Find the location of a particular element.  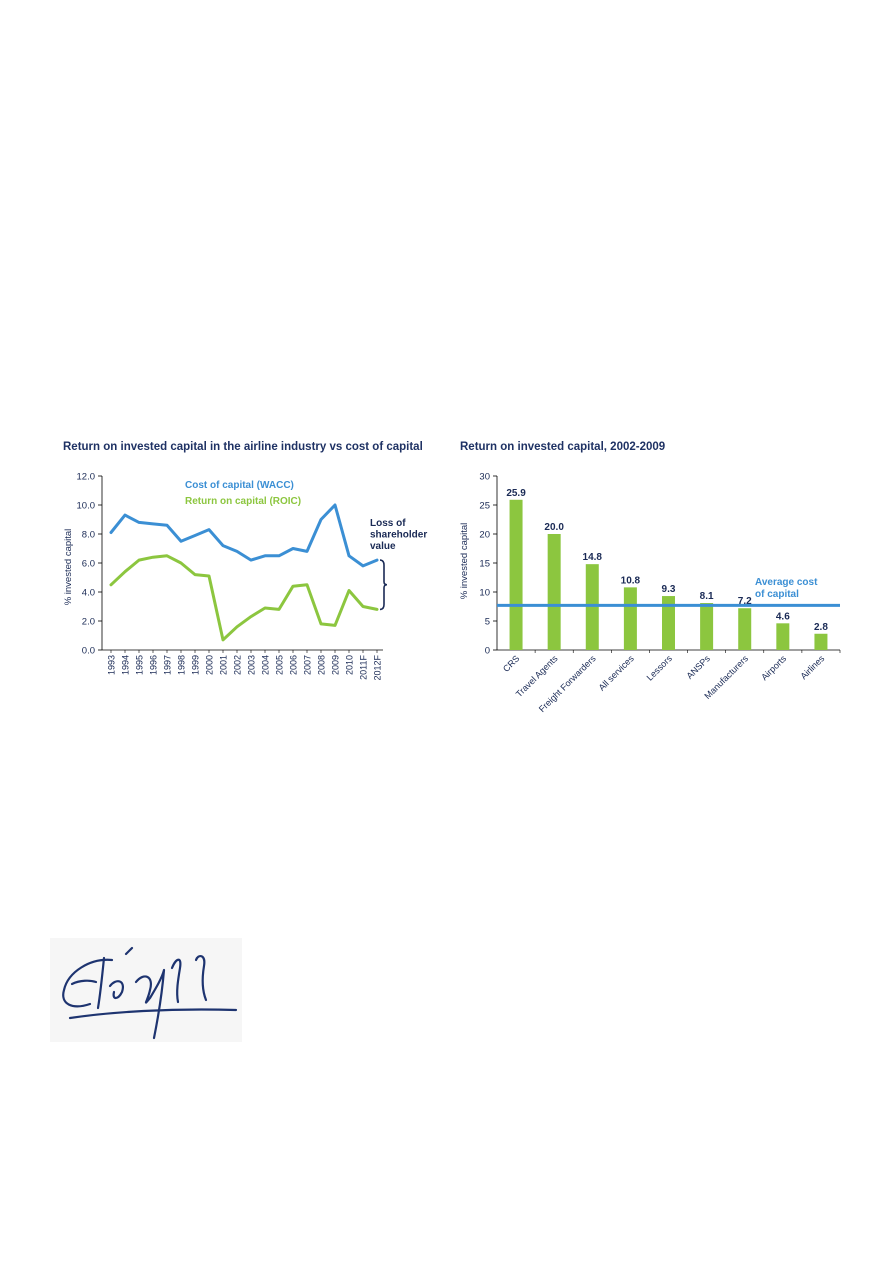

bar-value-label: 2.8 is located at coordinates (821, 627).